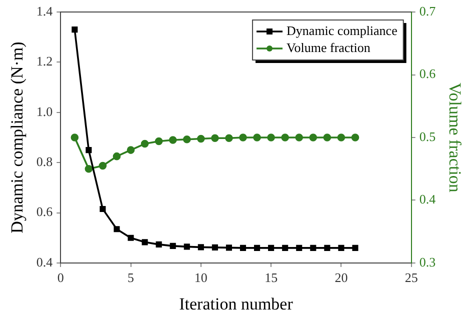 The image size is (474, 321). I want to click on x-tick-label: 20, so click(341, 278).